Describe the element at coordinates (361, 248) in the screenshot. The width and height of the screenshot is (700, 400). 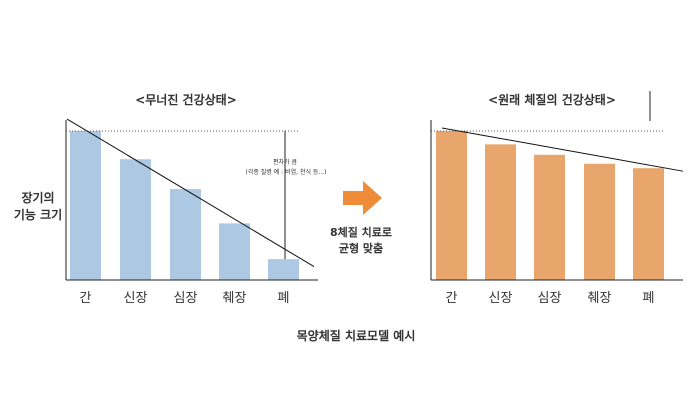
I see `arrow-label-line2: 균형 맞춤` at that location.